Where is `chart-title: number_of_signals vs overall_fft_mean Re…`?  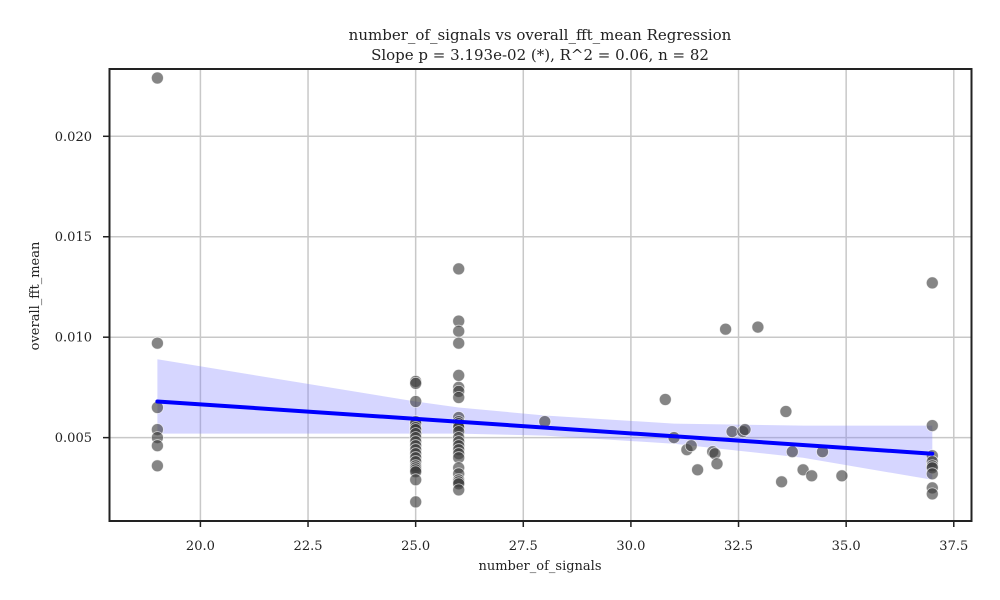
chart-title: number_of_signals vs overall_fft_mean Re… is located at coordinates (540, 35).